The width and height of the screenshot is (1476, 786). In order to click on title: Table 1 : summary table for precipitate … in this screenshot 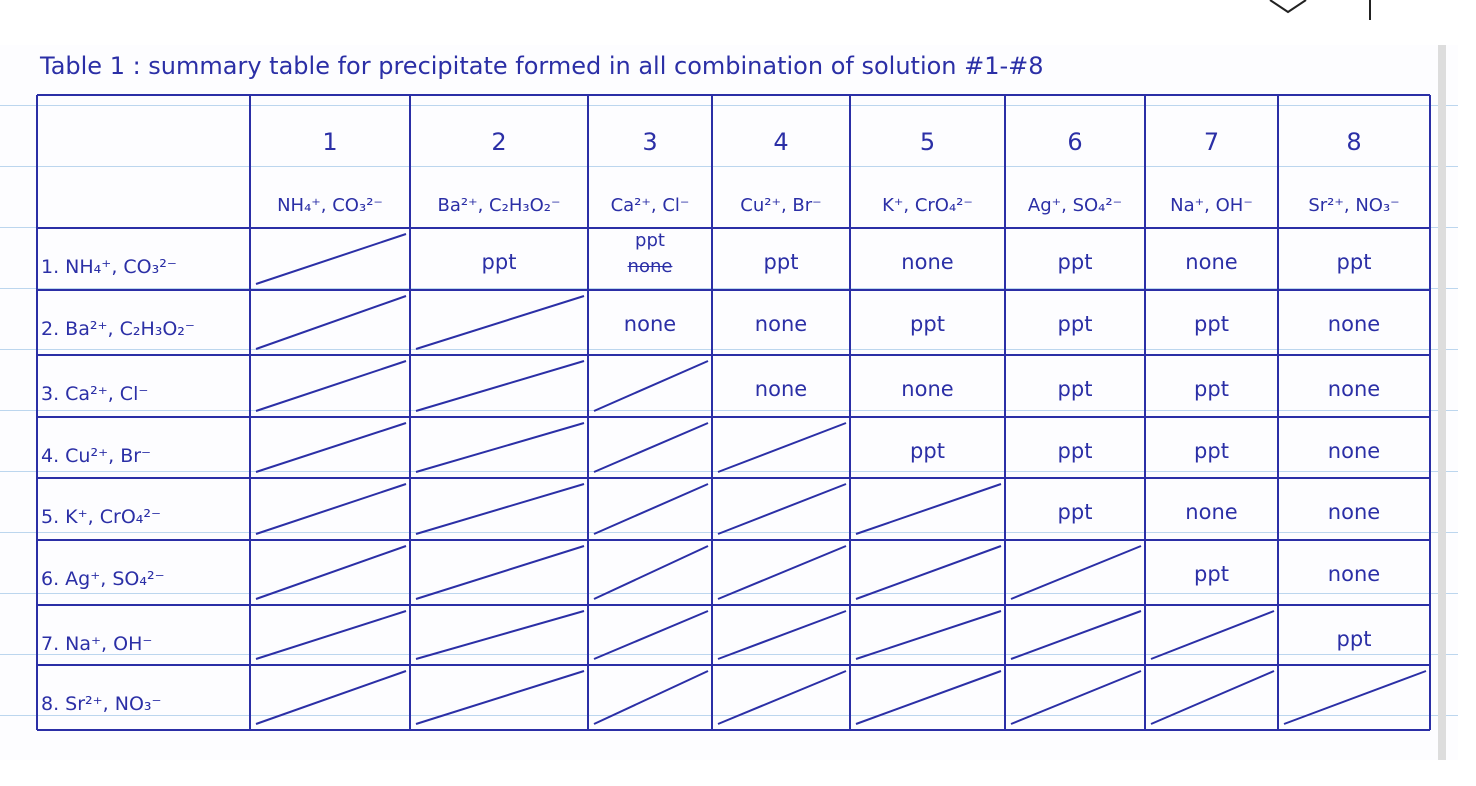, I will do `click(542, 66)`.